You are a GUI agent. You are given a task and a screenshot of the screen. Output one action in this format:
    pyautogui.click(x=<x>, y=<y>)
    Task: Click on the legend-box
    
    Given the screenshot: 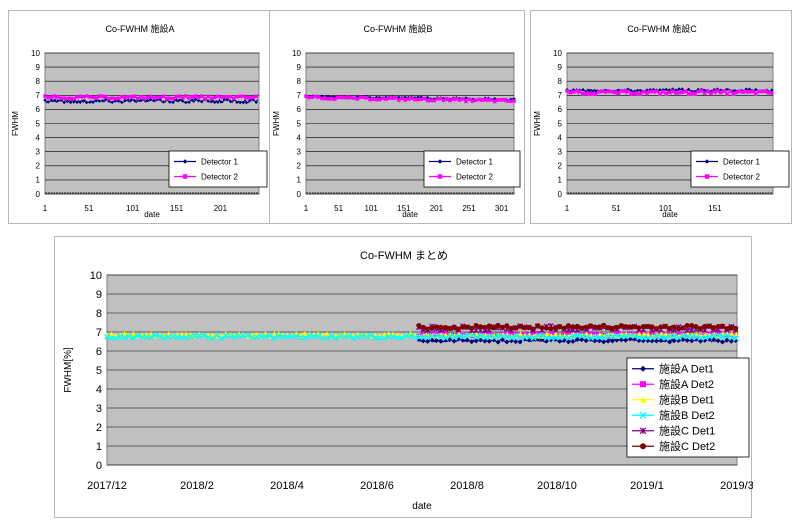 What is the action you would take?
    pyautogui.click(x=472, y=169)
    